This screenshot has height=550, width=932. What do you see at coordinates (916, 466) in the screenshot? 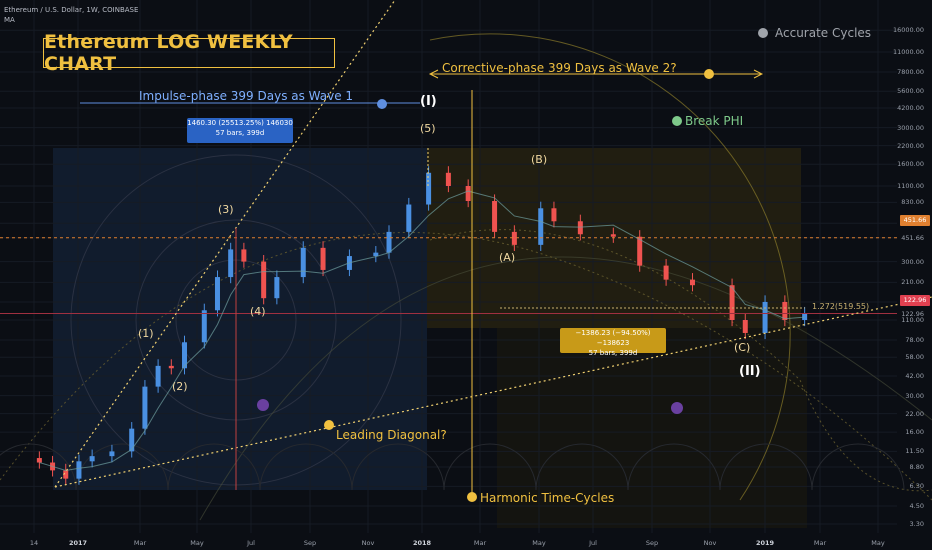
I see `y-tick-label: 8.80` at bounding box center [916, 466].